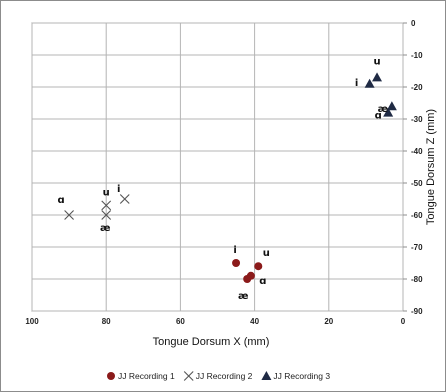 This screenshot has height=392, width=446. Describe the element at coordinates (328, 321) in the screenshot. I see `x-tick-label: 20` at that location.